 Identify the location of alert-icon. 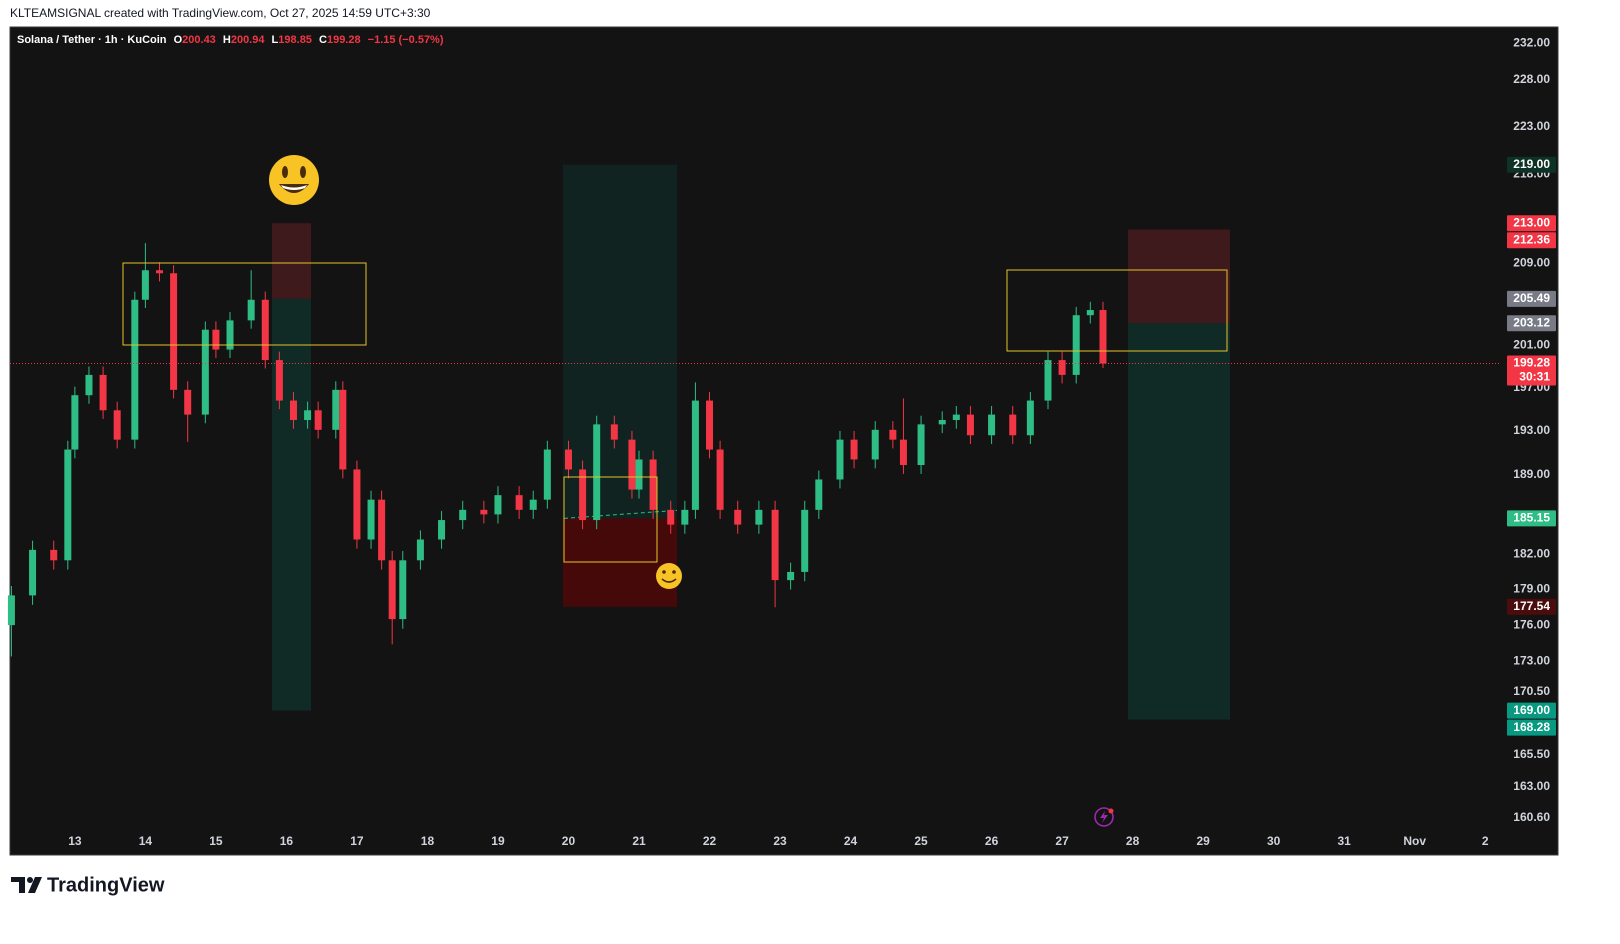
(1104, 817).